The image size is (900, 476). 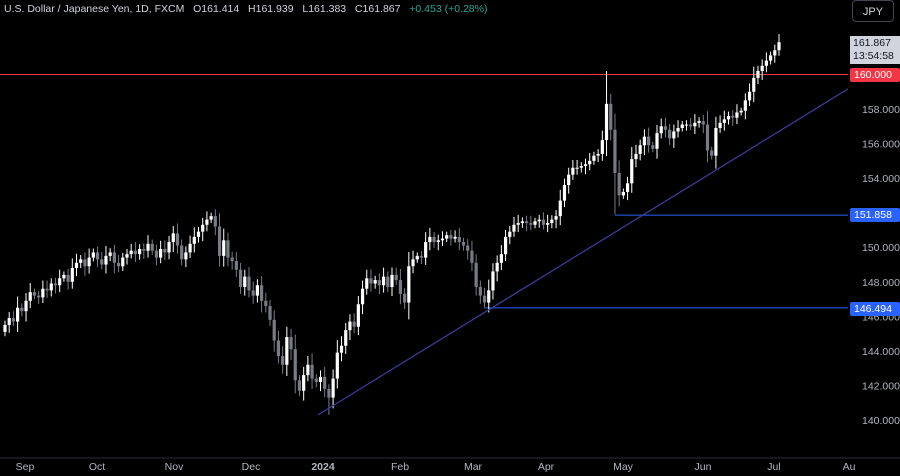 What do you see at coordinates (252, 9) in the screenshot?
I see `high-label: H` at bounding box center [252, 9].